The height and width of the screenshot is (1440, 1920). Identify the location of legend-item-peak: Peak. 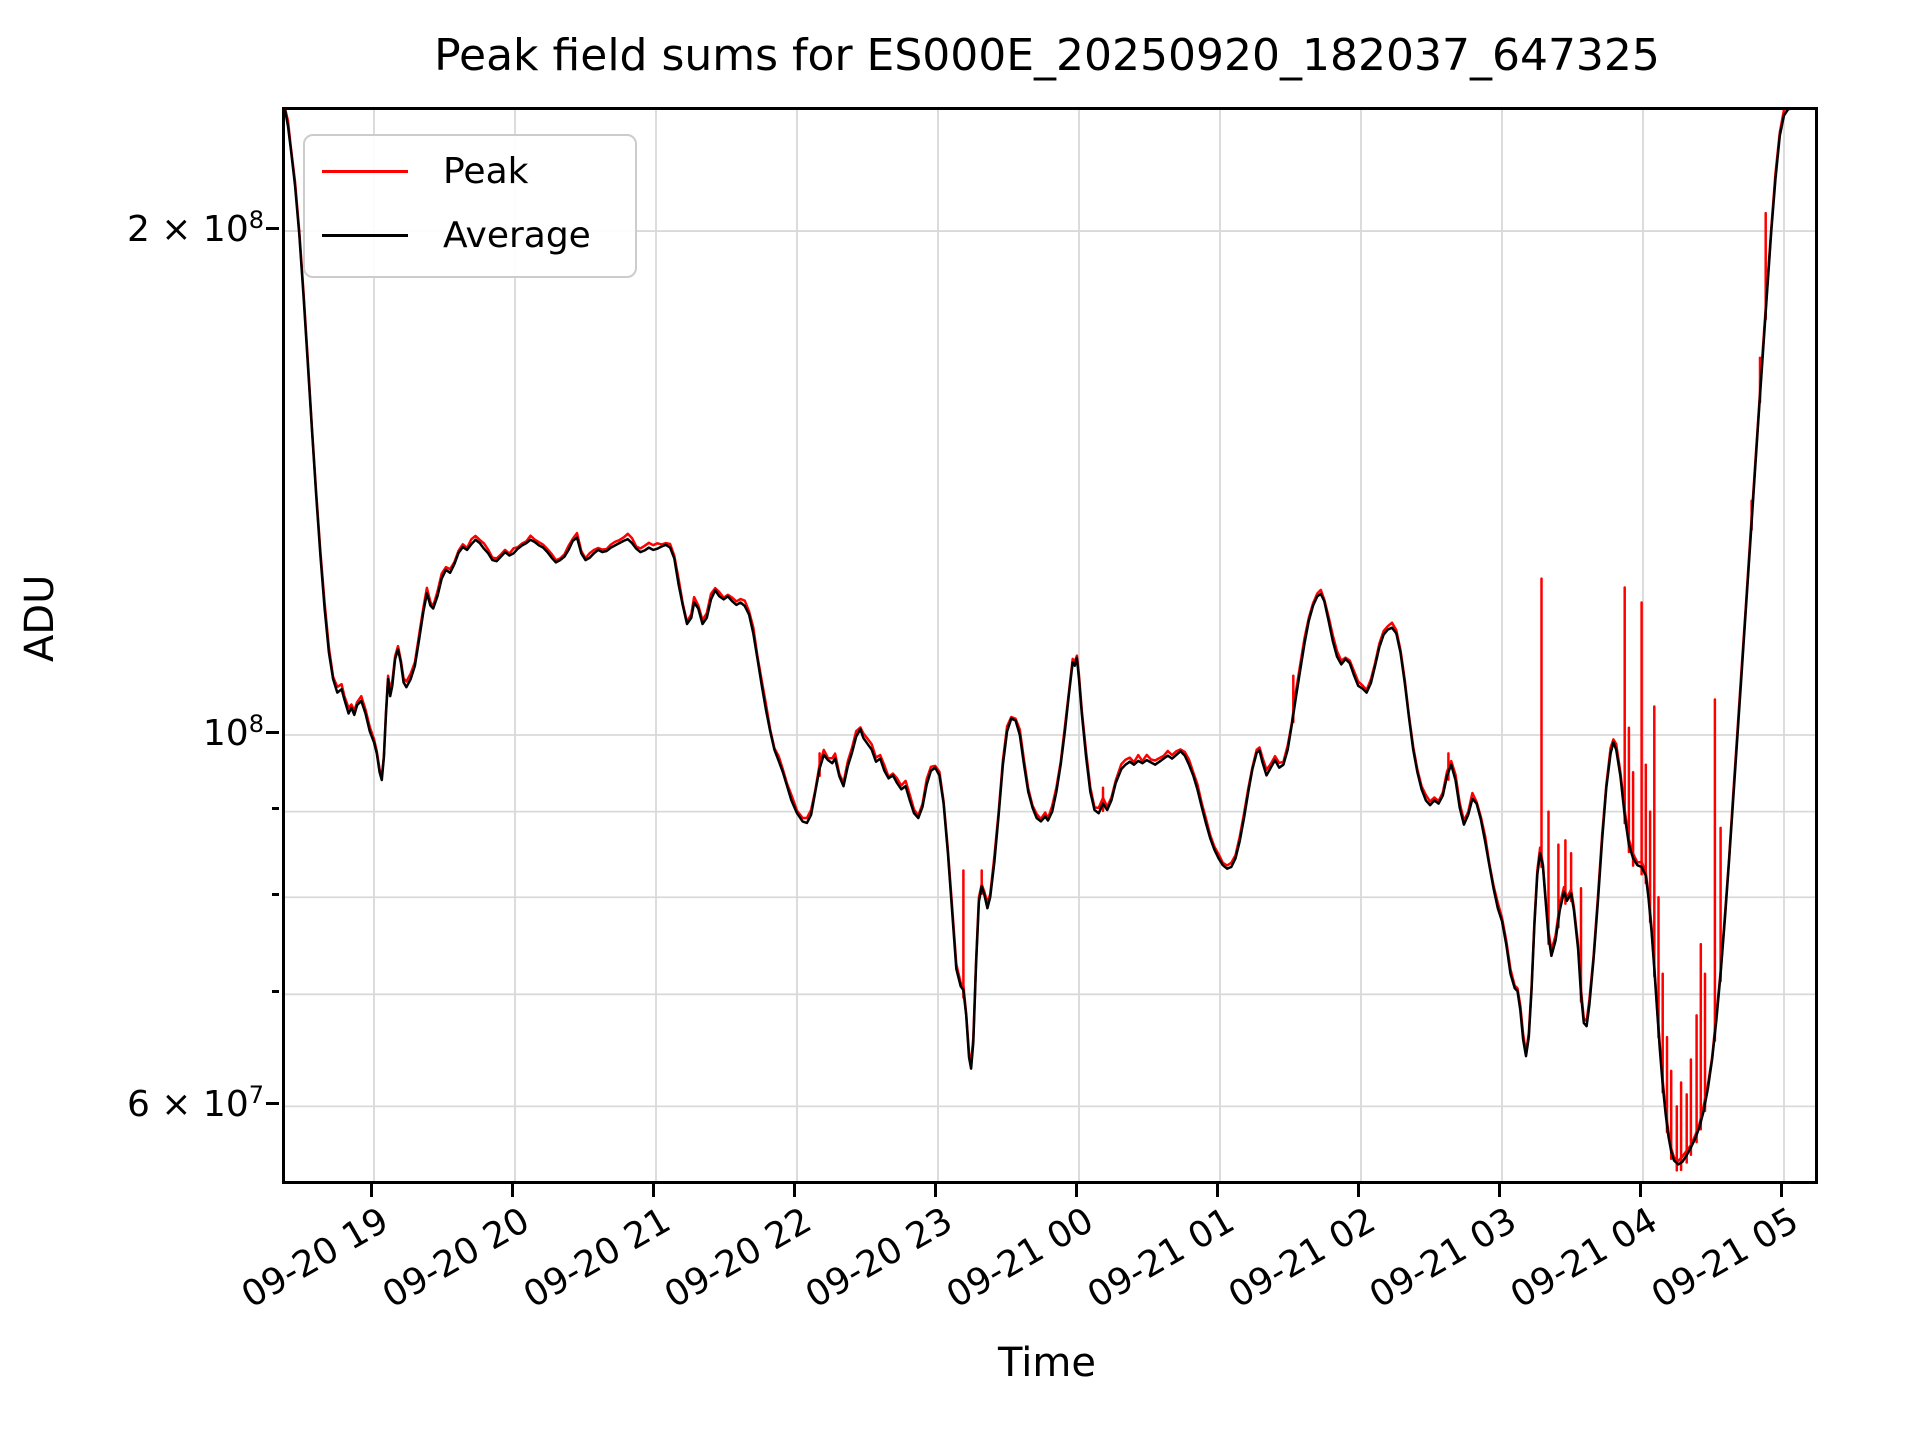
(470, 172).